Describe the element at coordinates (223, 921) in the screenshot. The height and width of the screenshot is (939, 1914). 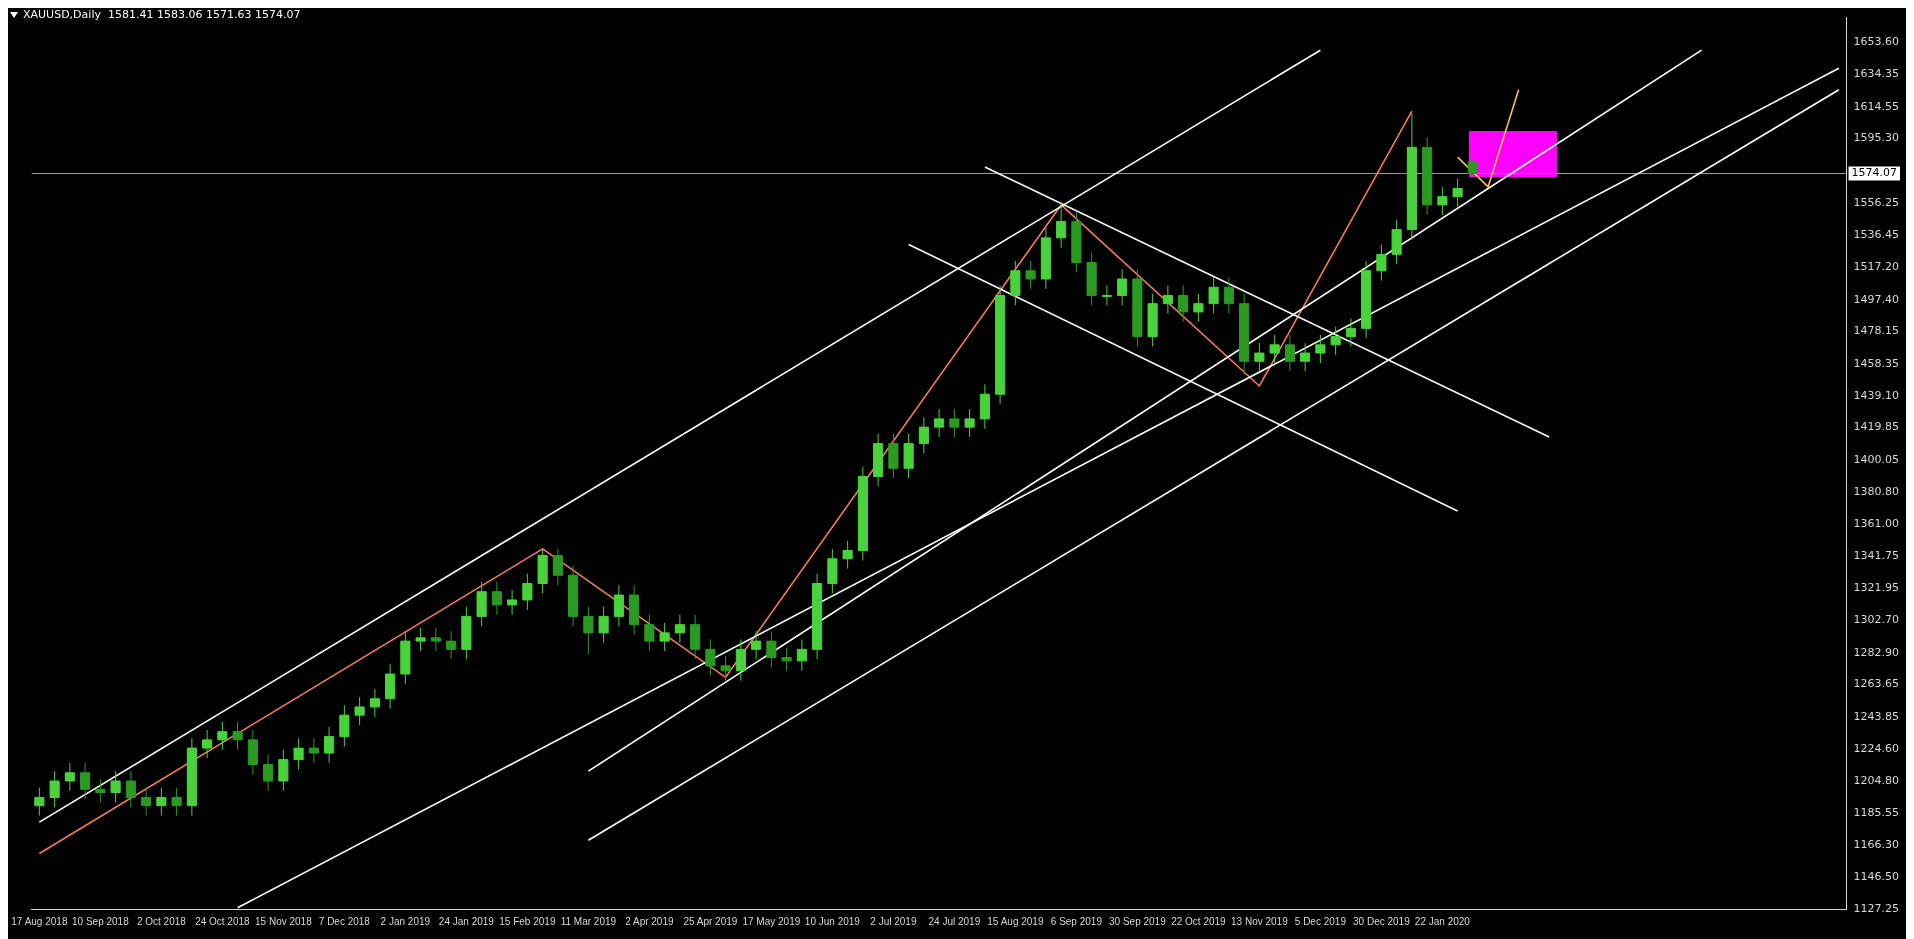
I see `x-tick-label: 24 Oct 2018` at that location.